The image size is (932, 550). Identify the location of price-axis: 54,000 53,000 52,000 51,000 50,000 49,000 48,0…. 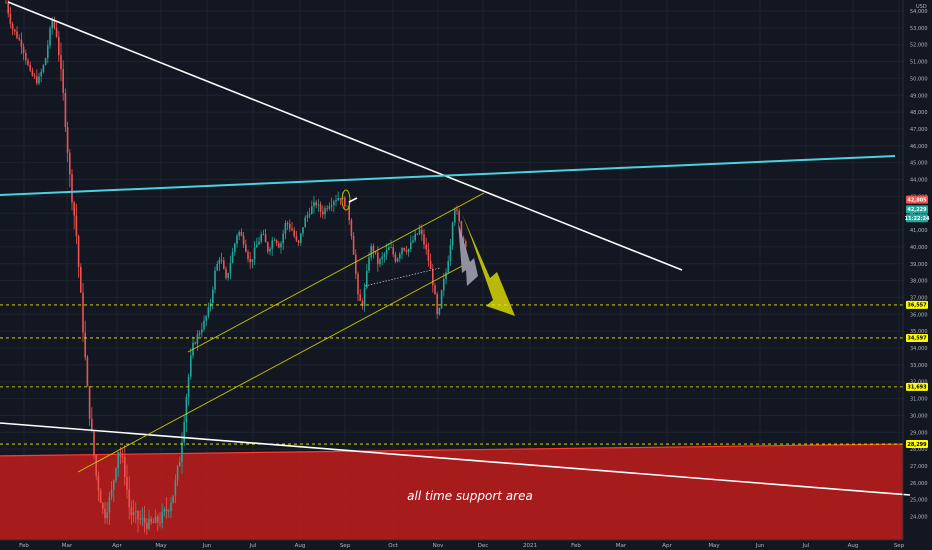
(915, 270).